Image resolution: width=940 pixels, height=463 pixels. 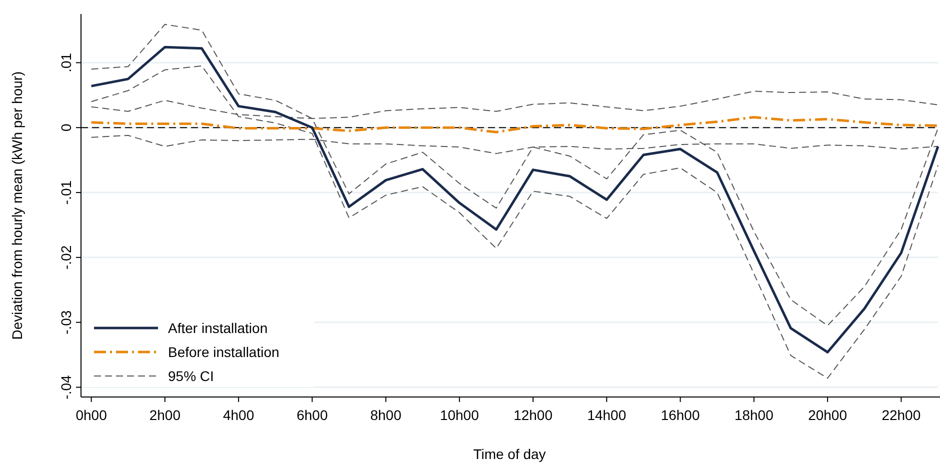 I want to click on x-tick-label: 8h00, so click(x=386, y=415).